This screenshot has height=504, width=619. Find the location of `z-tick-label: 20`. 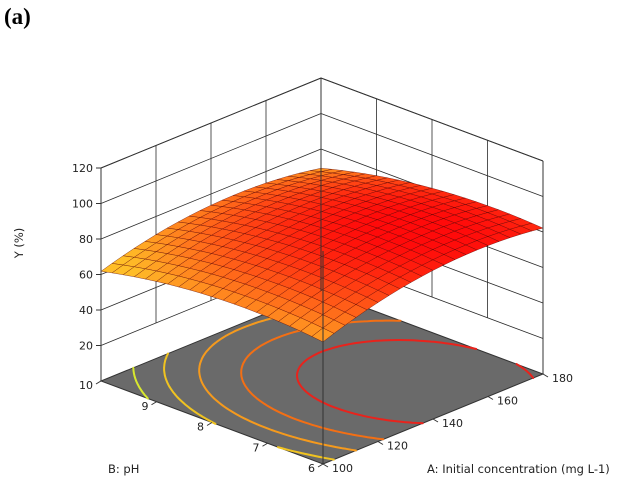

z-tick-label: 20 is located at coordinates (86, 346).